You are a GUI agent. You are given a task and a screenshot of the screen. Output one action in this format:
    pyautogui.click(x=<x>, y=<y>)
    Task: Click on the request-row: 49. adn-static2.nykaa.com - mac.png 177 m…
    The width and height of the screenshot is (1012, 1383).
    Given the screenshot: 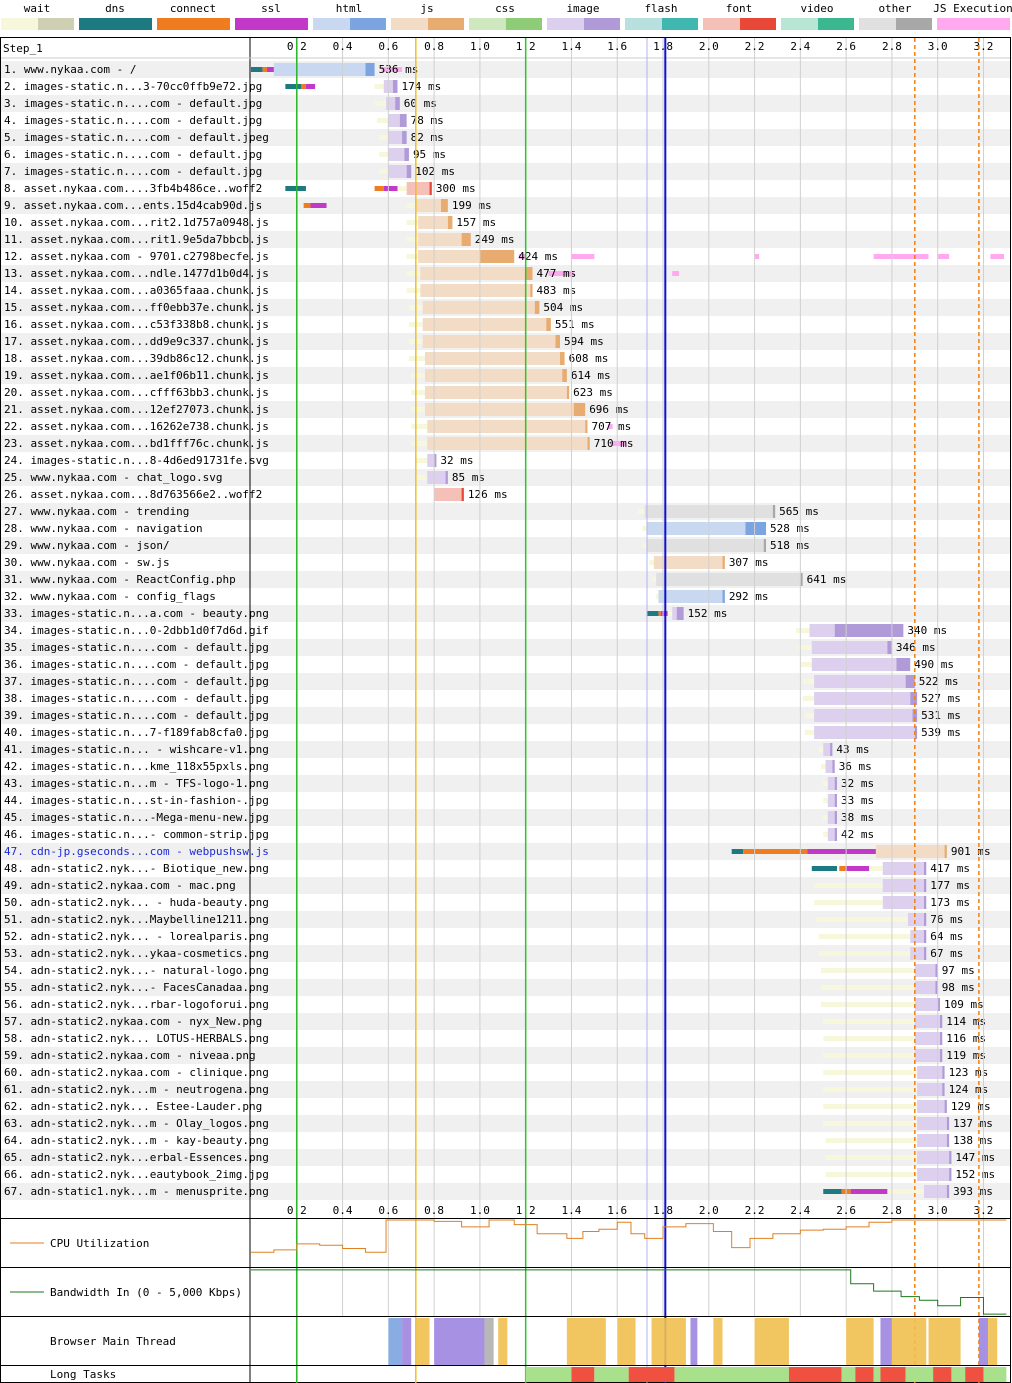 What is the action you would take?
    pyautogui.click(x=487, y=885)
    